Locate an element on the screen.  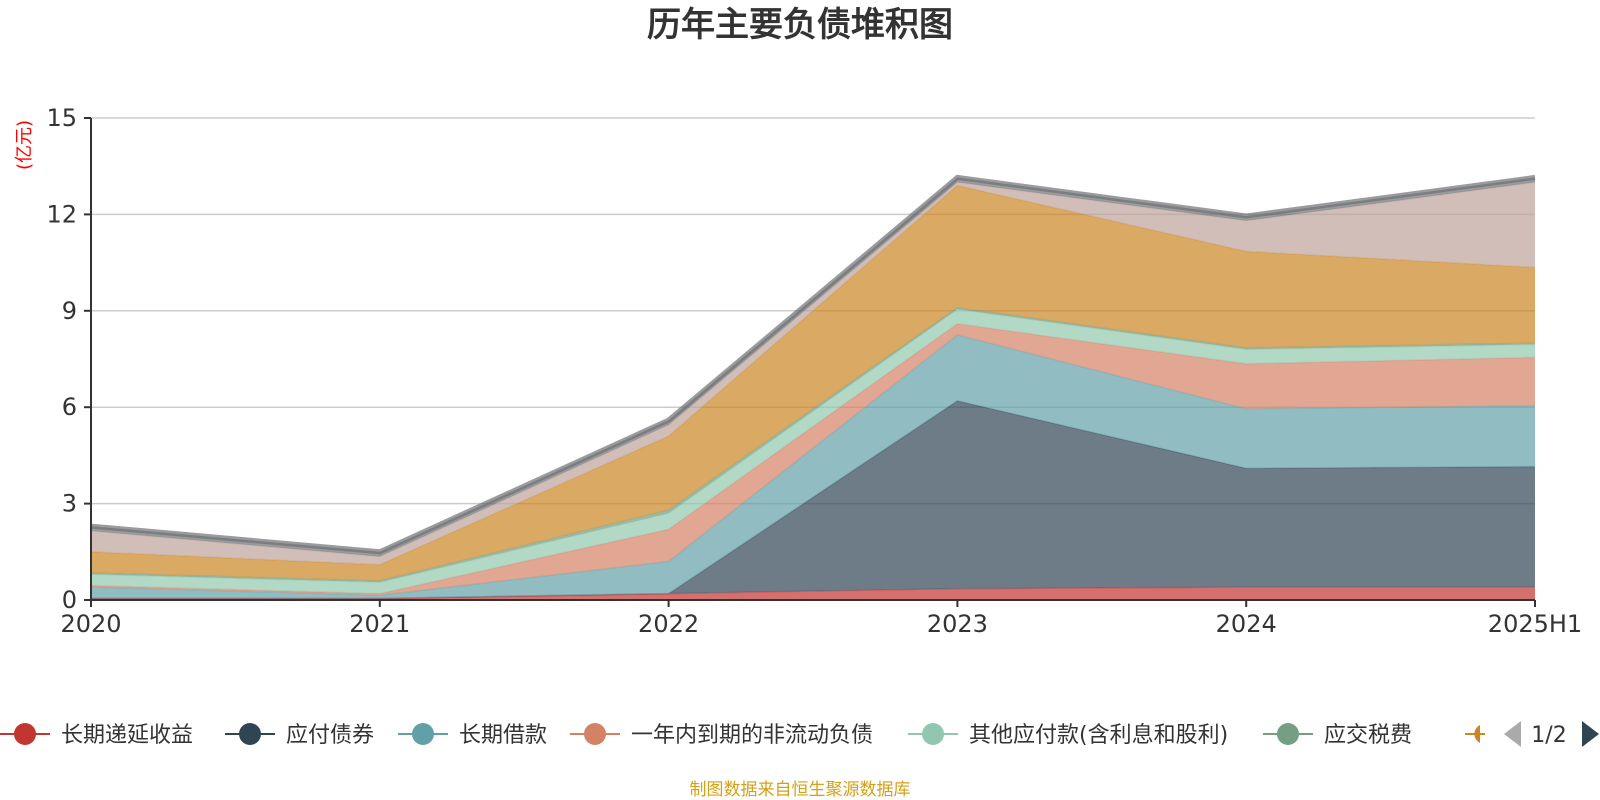
unit-label: (亿元) is located at coordinates (24, 145).